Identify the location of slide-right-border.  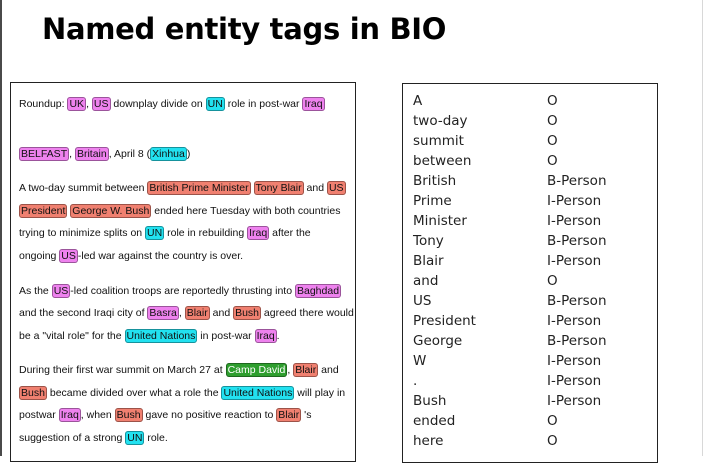
(702, 228).